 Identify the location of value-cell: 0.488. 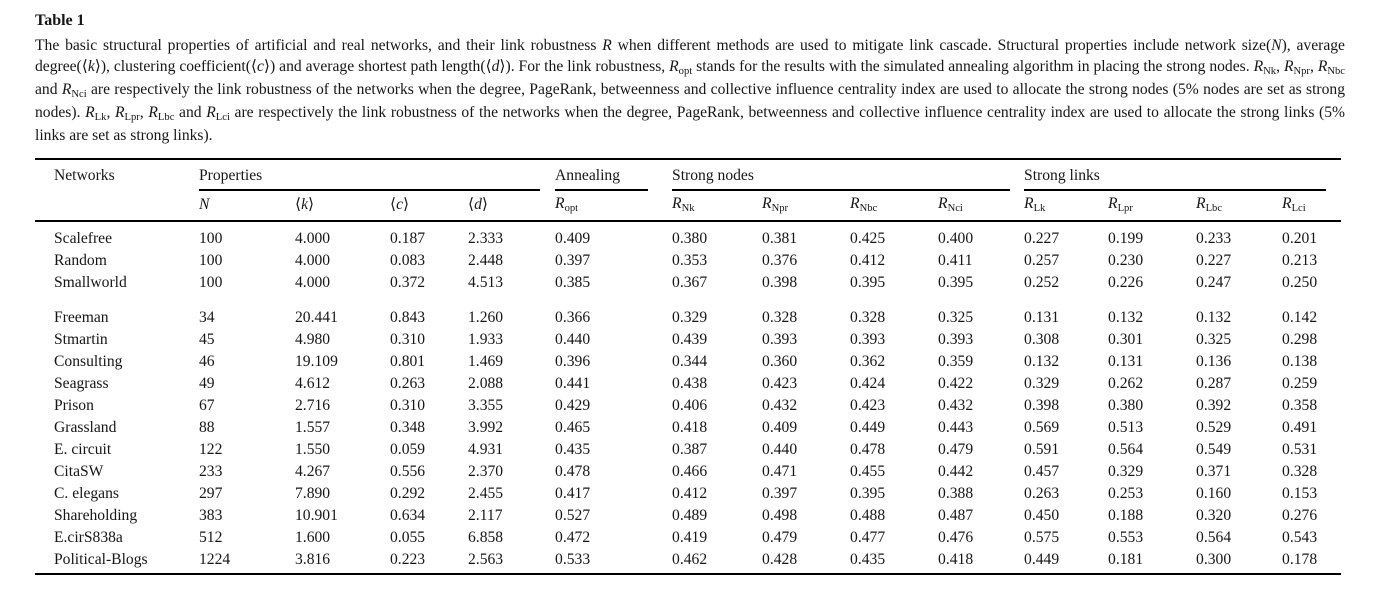
(868, 515).